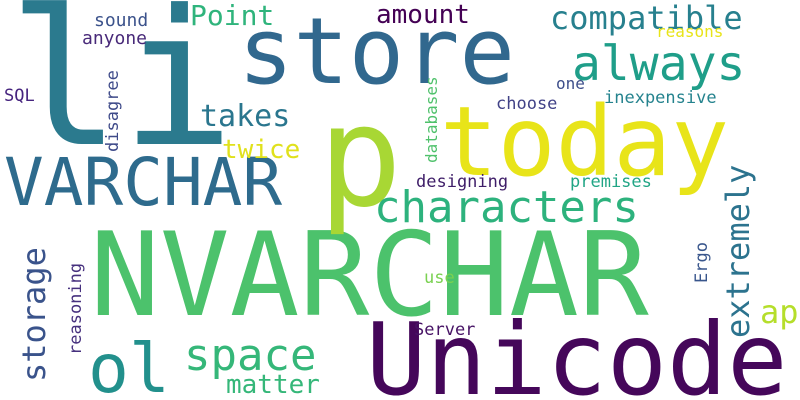 This screenshot has height=400, width=800. Describe the element at coordinates (660, 98) in the screenshot. I see `word-inexpensive: inexpensive` at that location.